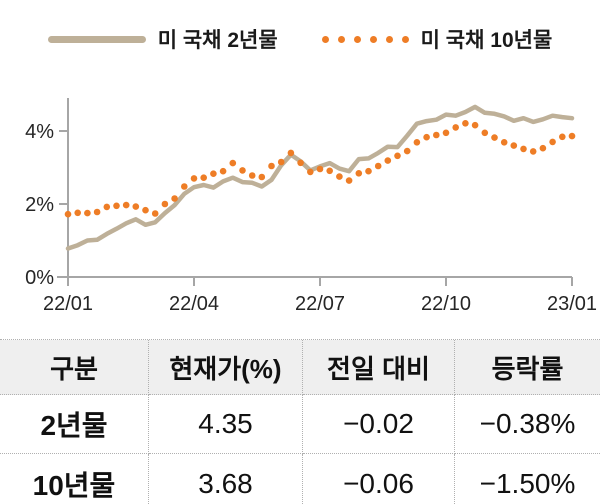 Image resolution: width=600 pixels, height=504 pixels. What do you see at coordinates (226, 424) in the screenshot?
I see `row-2y-current: 4.35` at bounding box center [226, 424].